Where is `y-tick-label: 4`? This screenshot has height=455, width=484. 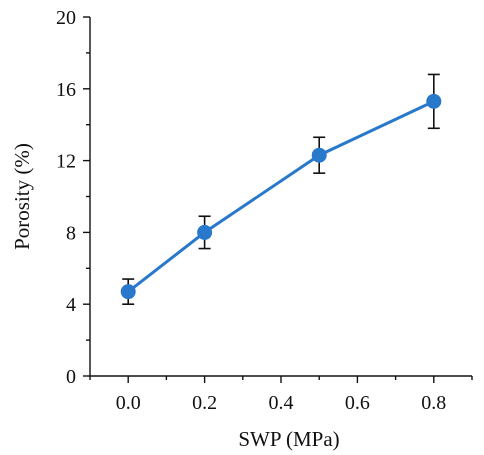
y-tick-label: 4 is located at coordinates (71, 305).